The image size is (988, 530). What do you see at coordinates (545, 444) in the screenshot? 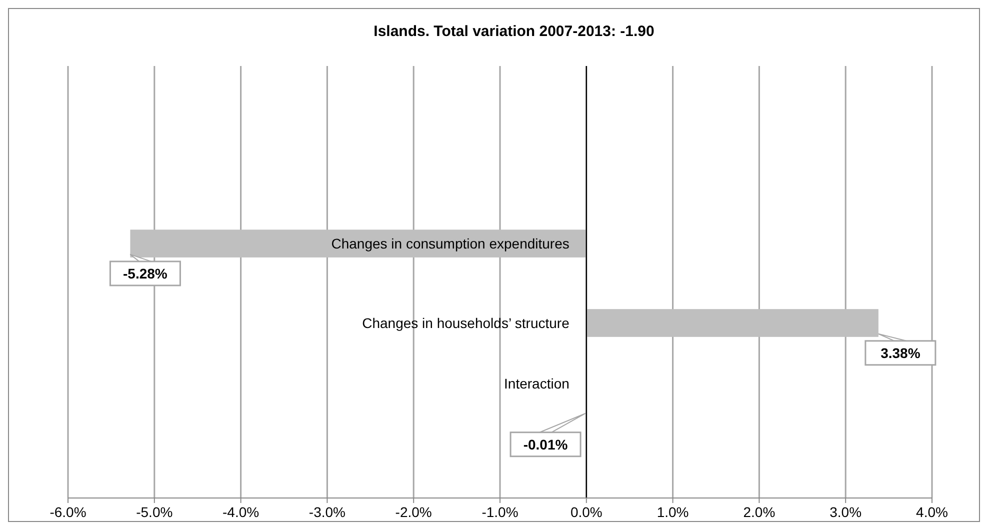
I see `data-label: -0.01%` at bounding box center [545, 444].